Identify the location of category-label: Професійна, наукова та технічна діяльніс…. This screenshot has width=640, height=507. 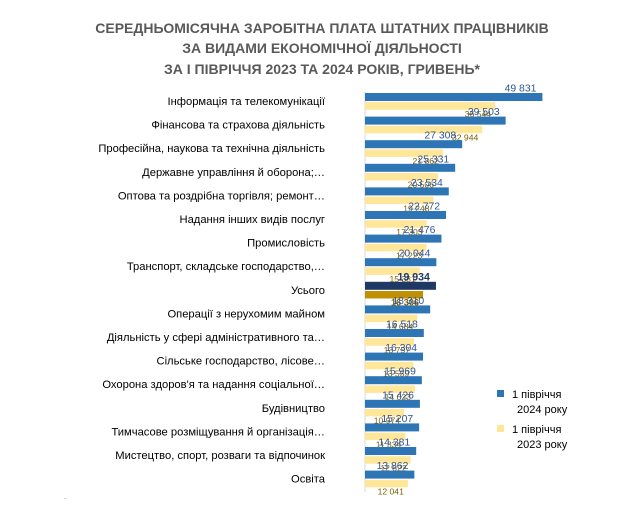
(211, 149).